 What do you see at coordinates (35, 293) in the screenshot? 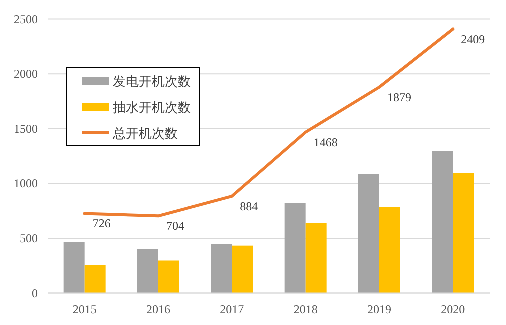
I see `y-tick-label: 0` at bounding box center [35, 293].